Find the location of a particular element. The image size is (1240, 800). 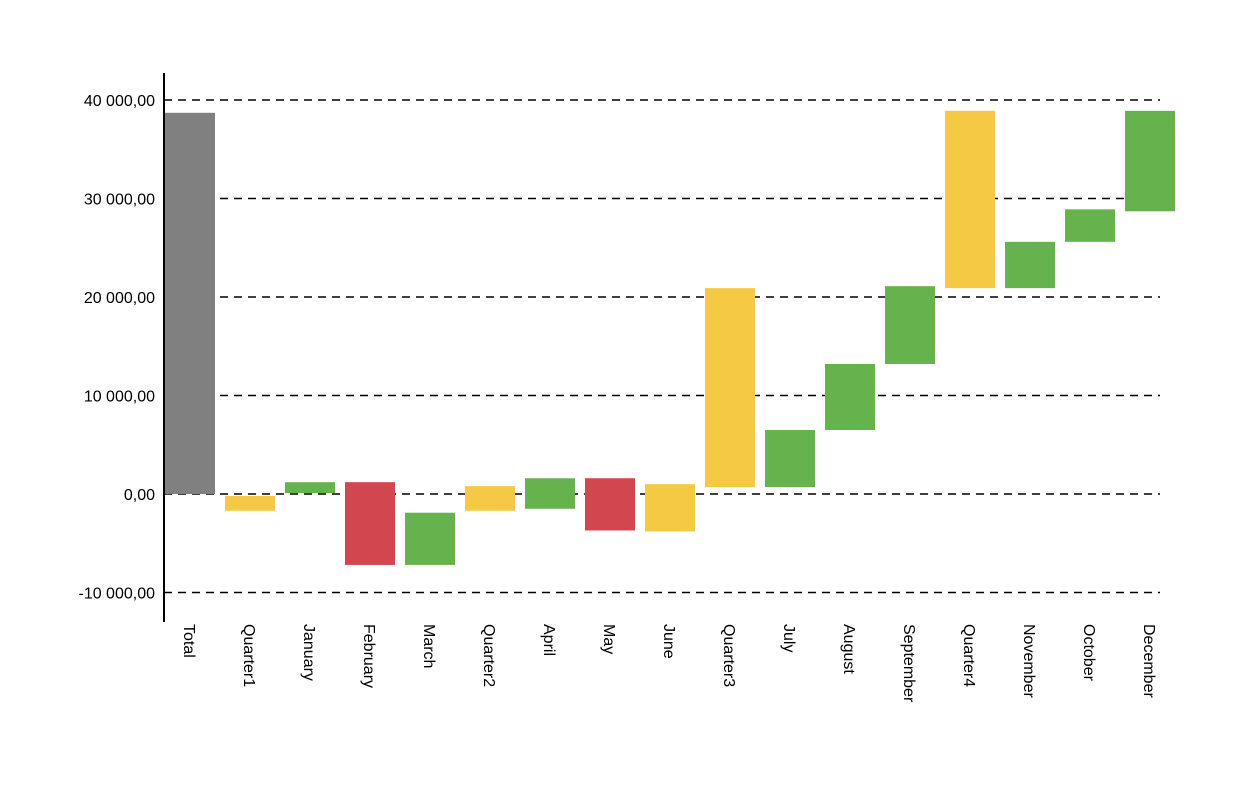

y-tick-label: 30 000,00 is located at coordinates (119, 200).